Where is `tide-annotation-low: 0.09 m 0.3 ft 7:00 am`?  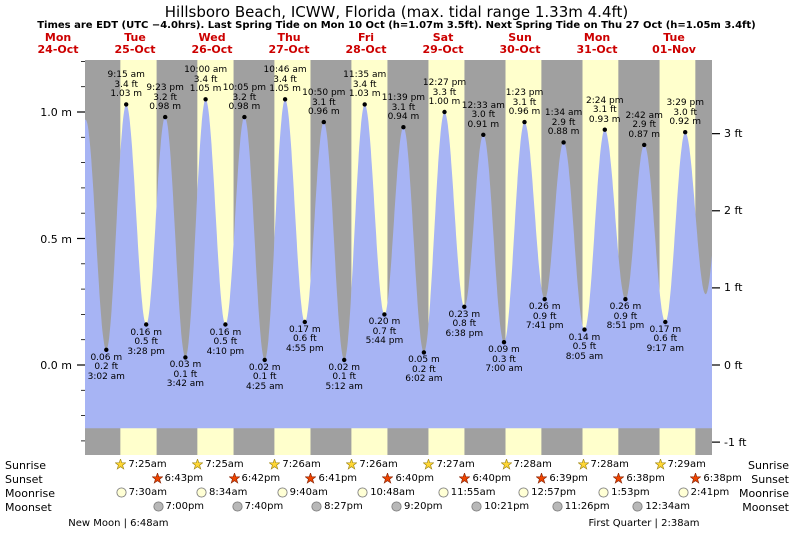 tide-annotation-low: 0.09 m 0.3 ft 7:00 am is located at coordinates (504, 360).